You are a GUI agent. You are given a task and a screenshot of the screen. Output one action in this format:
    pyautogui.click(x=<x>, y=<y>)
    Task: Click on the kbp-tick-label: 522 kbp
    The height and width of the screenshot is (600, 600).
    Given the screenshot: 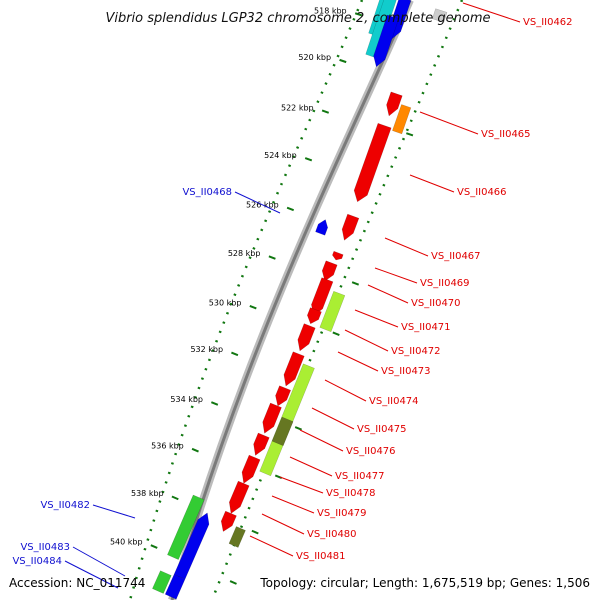 What is the action you would take?
    pyautogui.click(x=297, y=107)
    